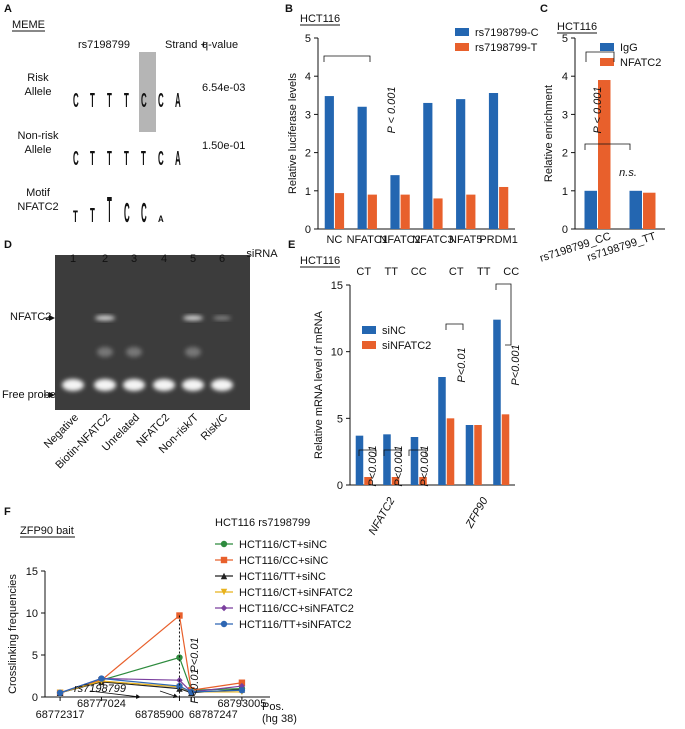 The height and width of the screenshot is (729, 685). I want to click on x-tick-label: 68787247, so click(213, 715).